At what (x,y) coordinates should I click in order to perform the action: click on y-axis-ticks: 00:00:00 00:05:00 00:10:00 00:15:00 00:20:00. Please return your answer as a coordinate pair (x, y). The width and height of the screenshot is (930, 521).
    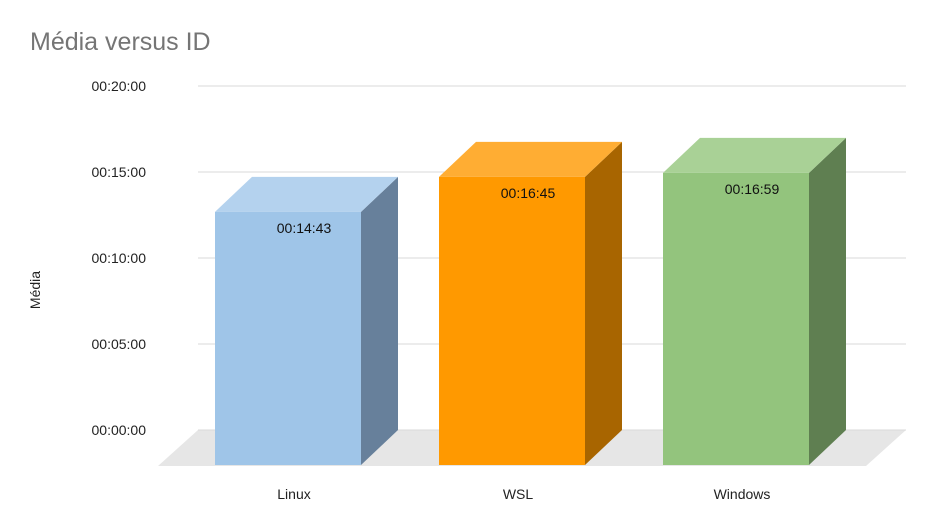
    Looking at the image, I should click on (119, 258).